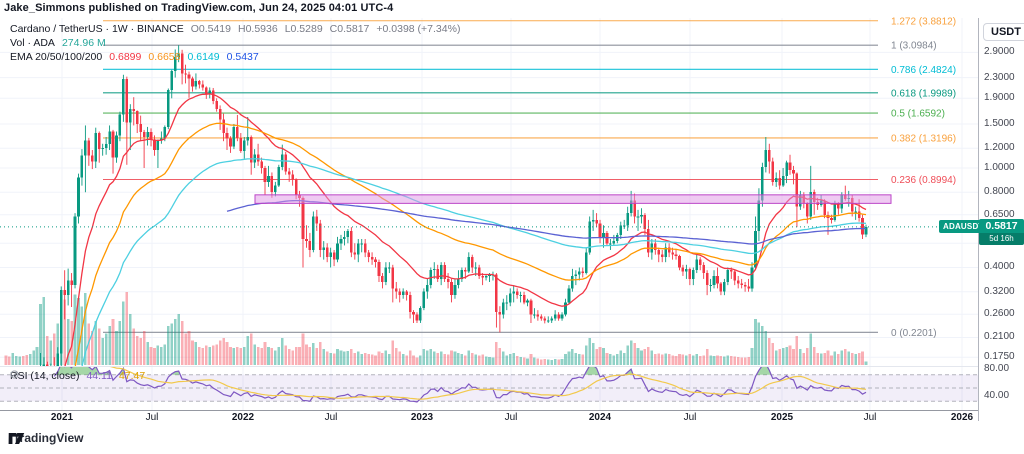 Image resolution: width=1024 pixels, height=454 pixels. What do you see at coordinates (203, 57) in the screenshot?
I see `ema100-value: 0.6149` at bounding box center [203, 57].